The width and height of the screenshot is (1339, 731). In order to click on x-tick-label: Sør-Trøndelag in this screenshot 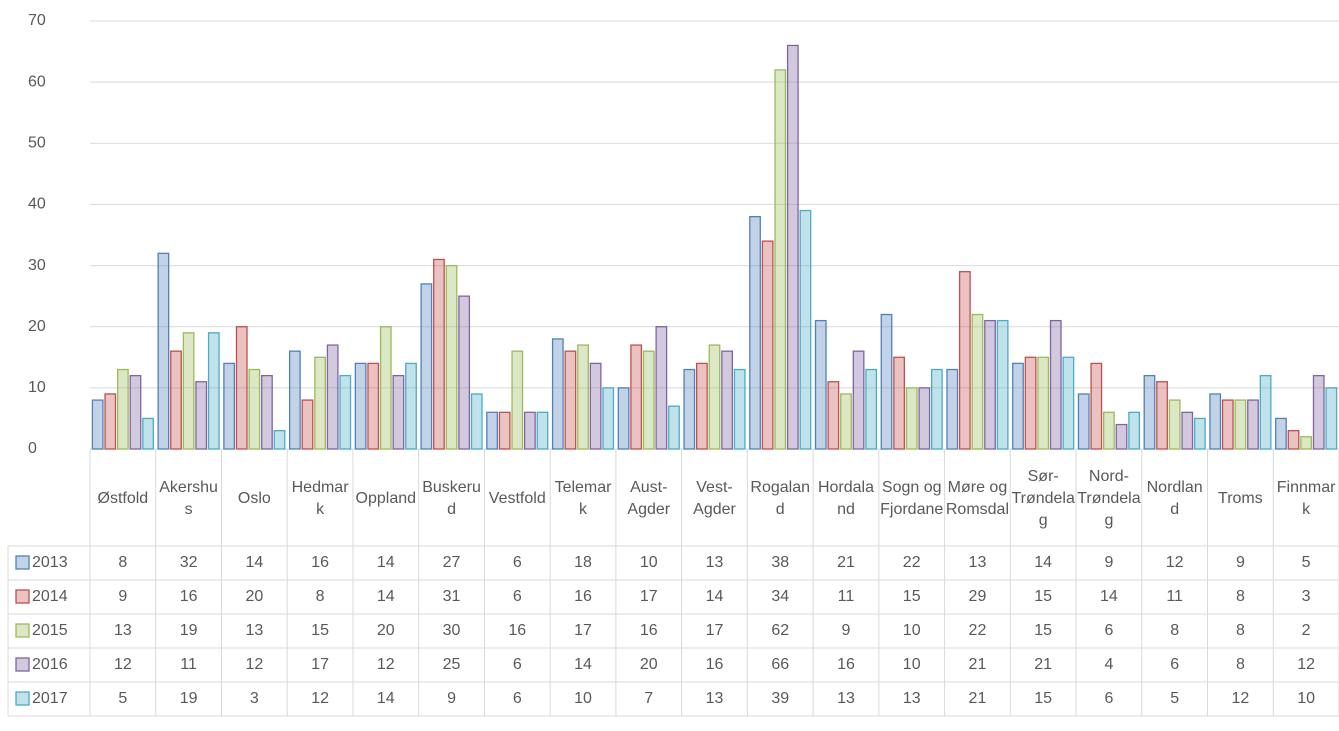, I will do `click(1043, 498)`.